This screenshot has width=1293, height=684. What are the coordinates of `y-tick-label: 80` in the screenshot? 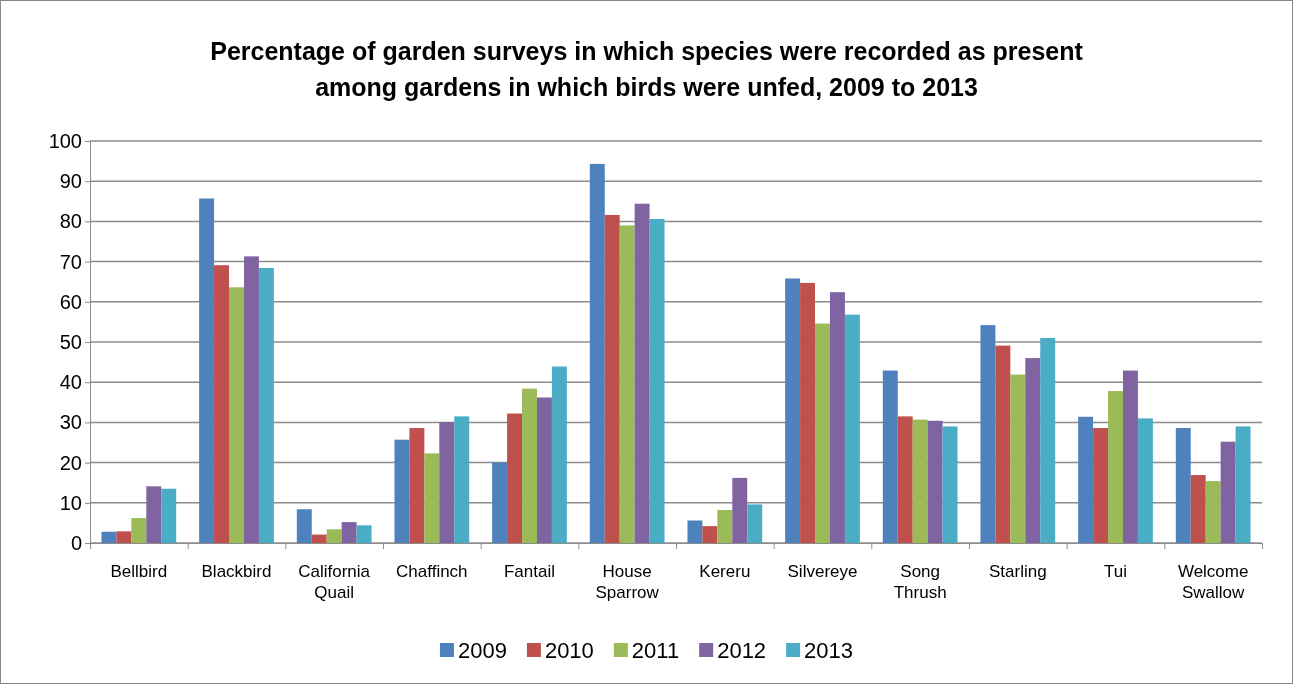 It's located at (70, 221).